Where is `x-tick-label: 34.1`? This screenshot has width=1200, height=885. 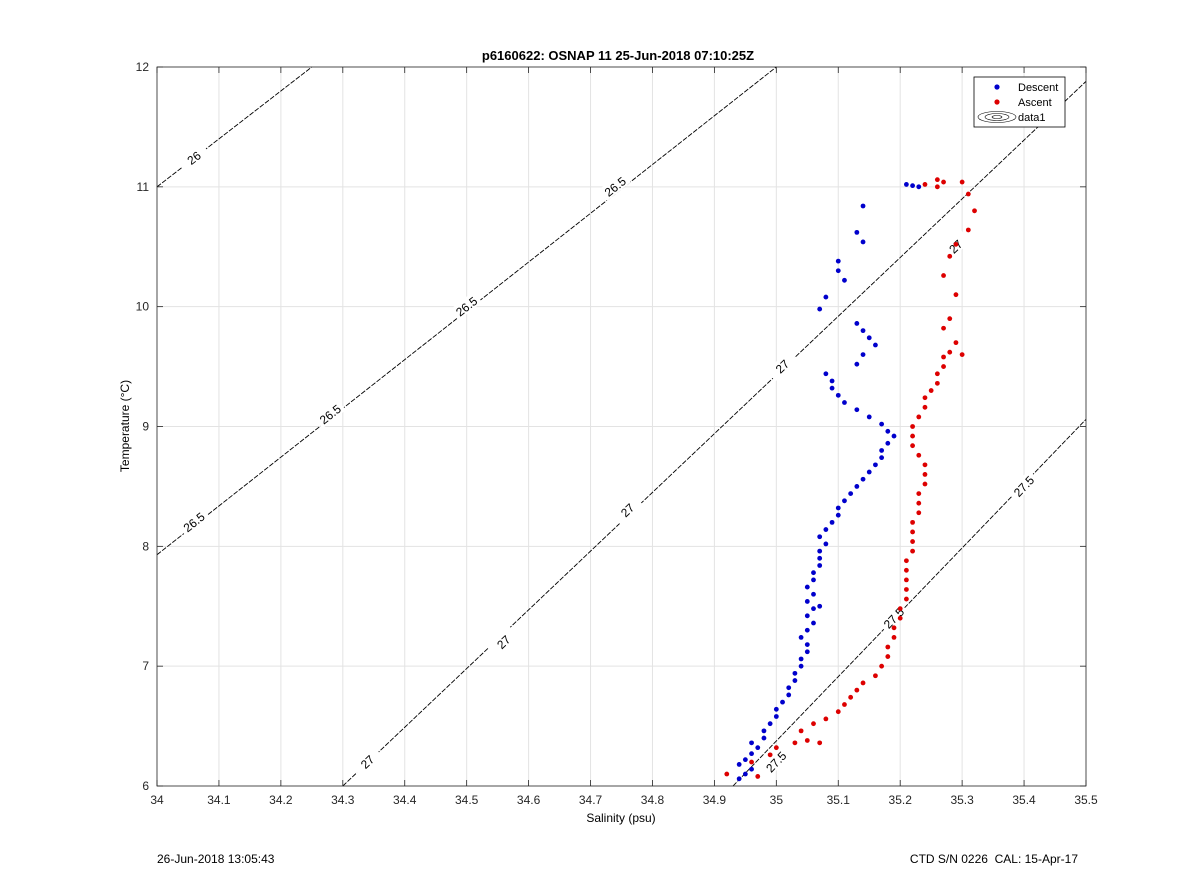
x-tick-label: 34.1 is located at coordinates (219, 800).